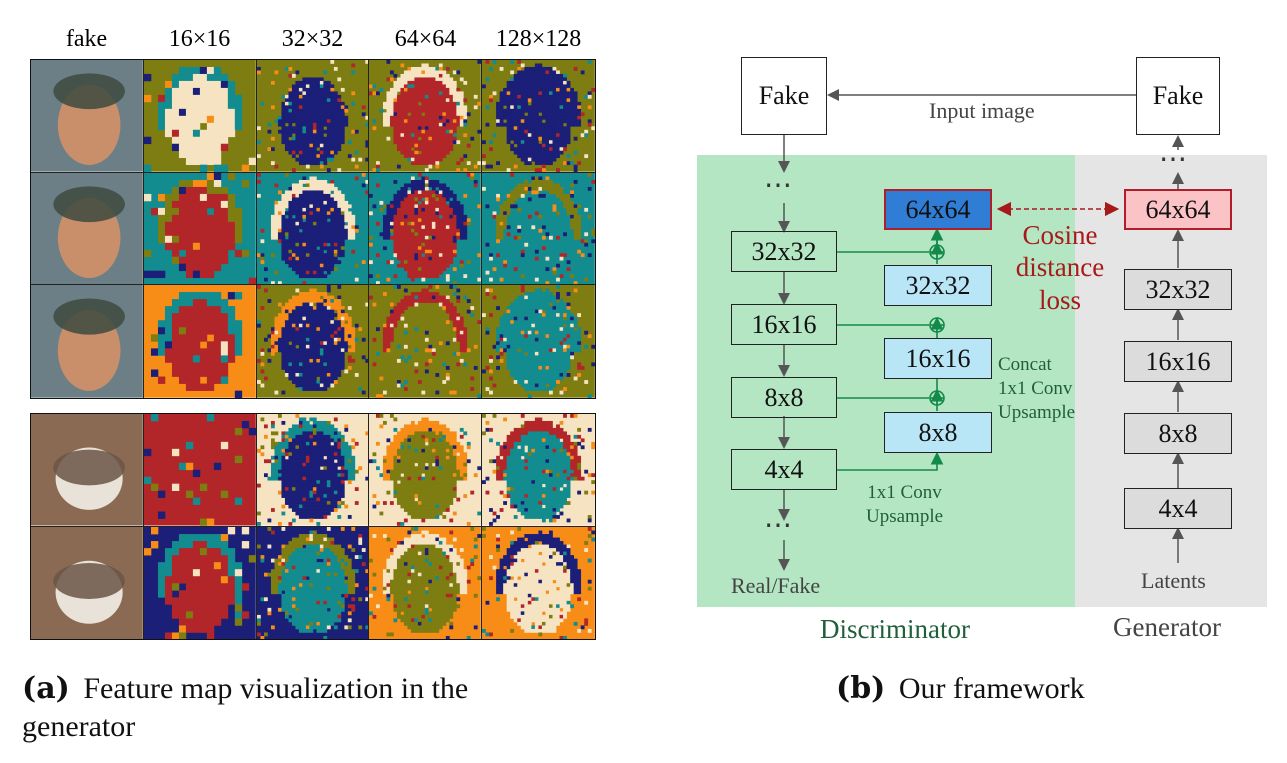  I want to click on caption-a-line1: Feature map visualization in the, so click(276, 688).